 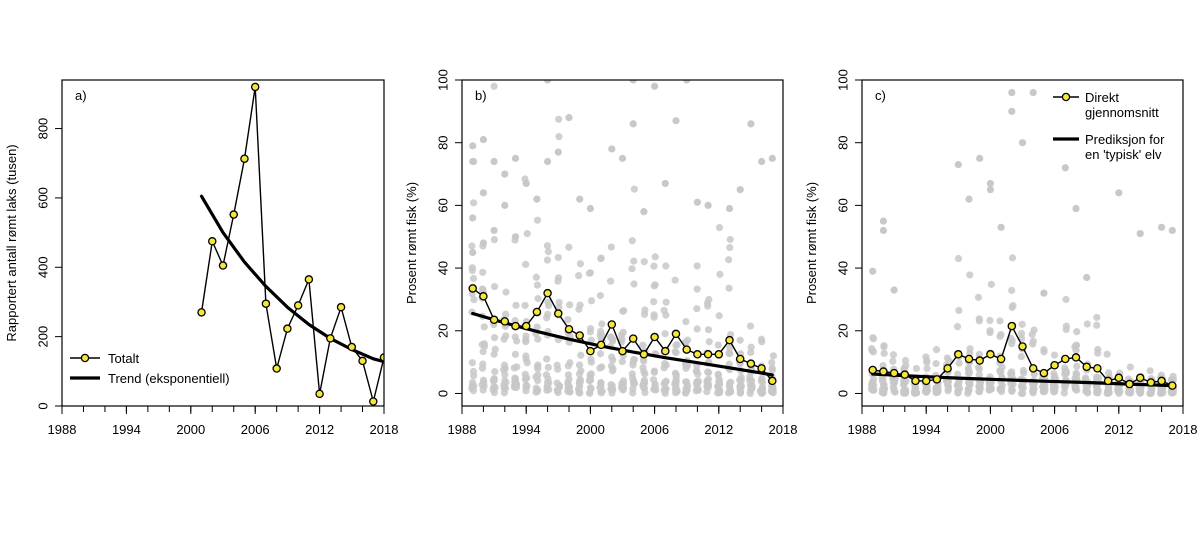 What do you see at coordinates (81, 95) in the screenshot?
I see `panel-label: a)` at bounding box center [81, 95].